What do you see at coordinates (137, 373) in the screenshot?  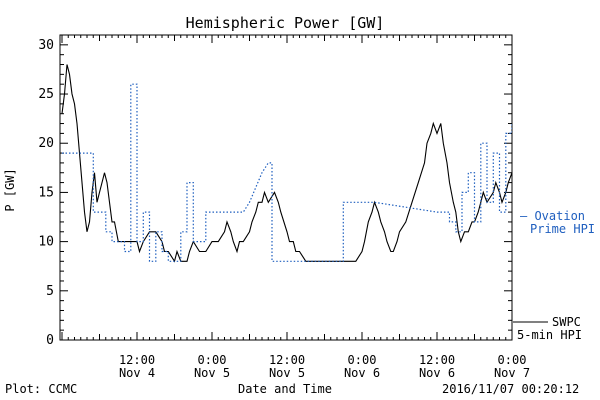 I see `x-tick-label-date: Nov 4` at bounding box center [137, 373].